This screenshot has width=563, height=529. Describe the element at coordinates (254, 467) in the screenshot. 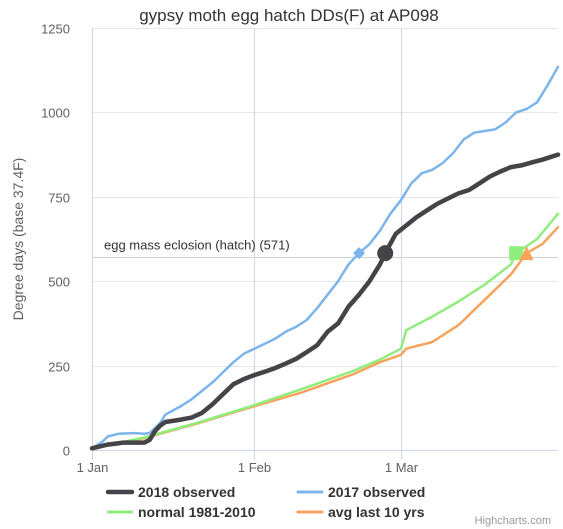

I see `x-tick-label: 1 Feb` at that location.